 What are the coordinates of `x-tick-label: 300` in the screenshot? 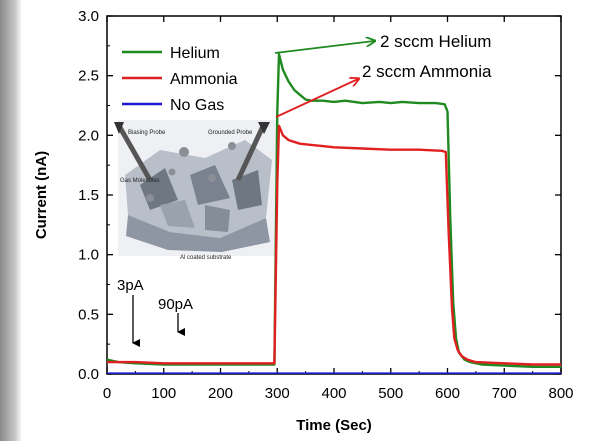 It's located at (277, 393).